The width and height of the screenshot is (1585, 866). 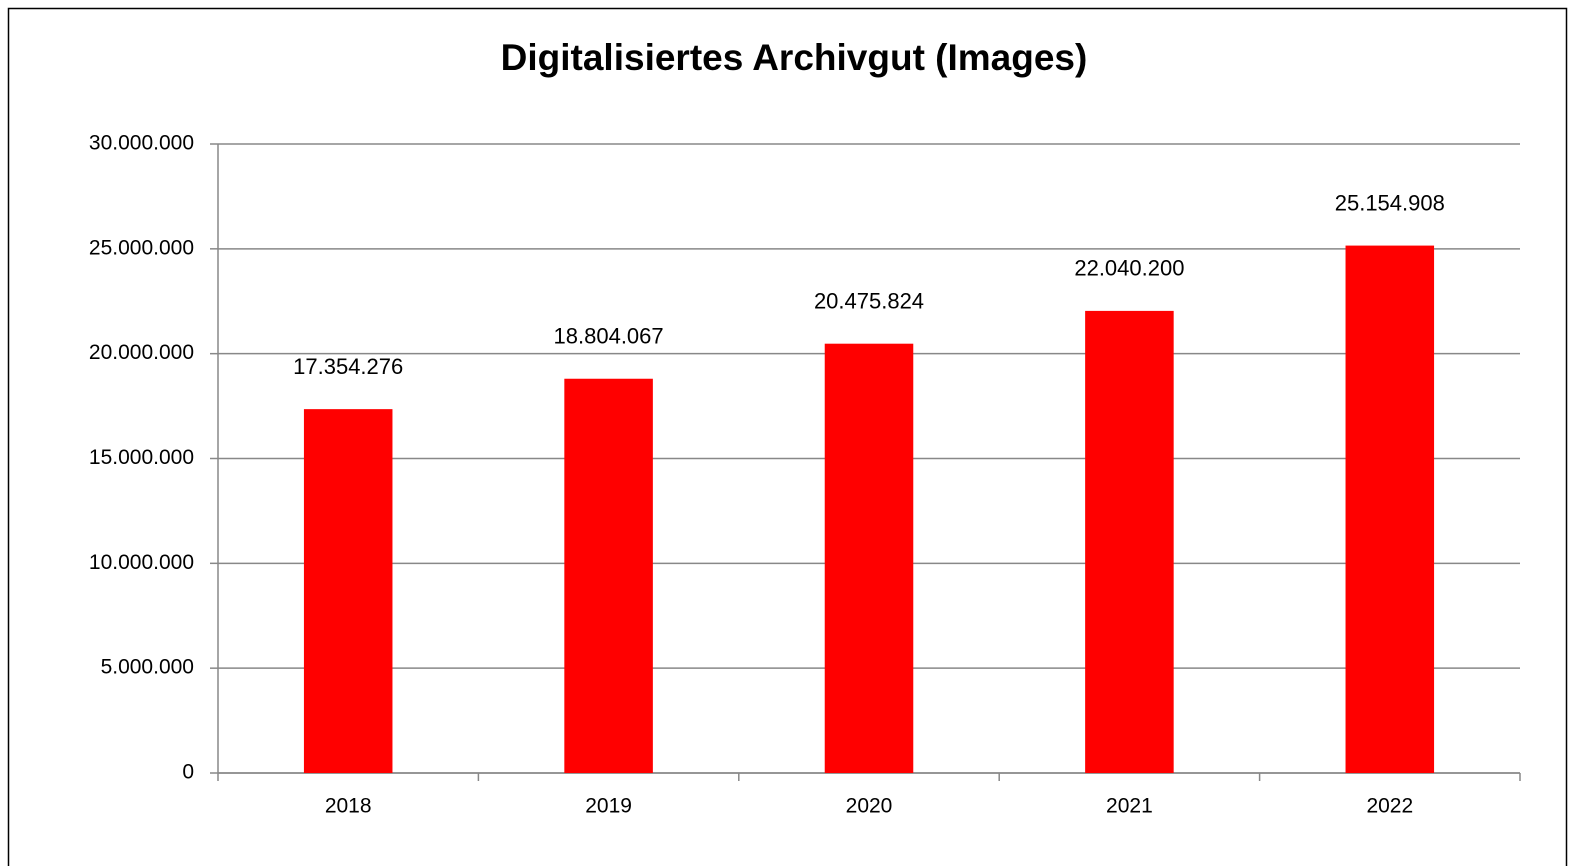 I want to click on chart-title: Digitalisiertes Archivgut (Images), so click(x=794, y=57).